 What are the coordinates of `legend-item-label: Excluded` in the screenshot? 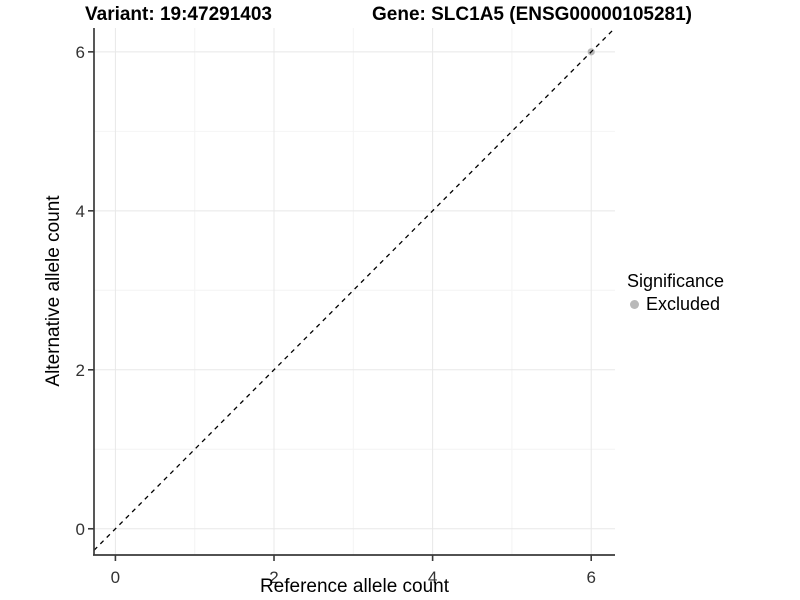 It's located at (683, 304).